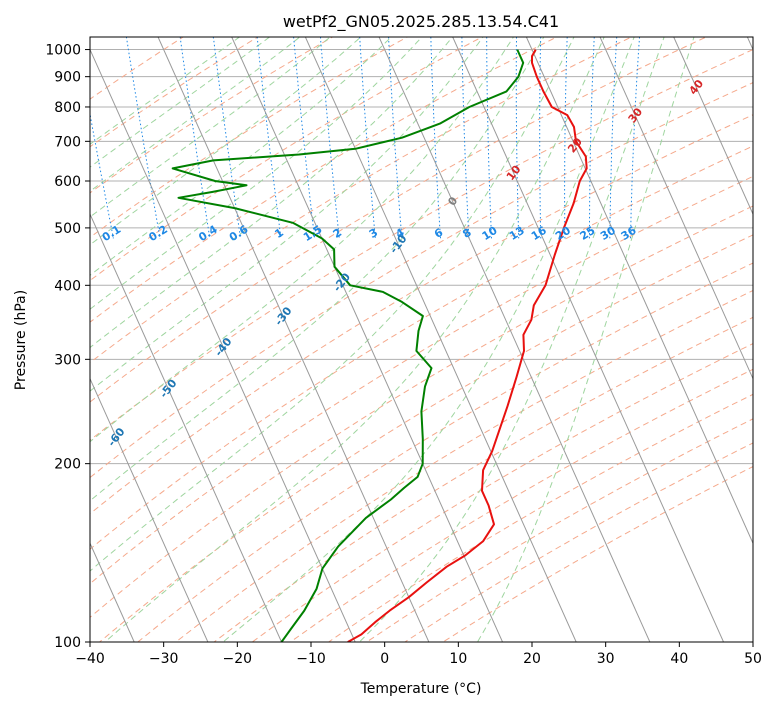  What do you see at coordinates (67, 182) in the screenshot?
I see `y-tick-label: 600` at bounding box center [67, 182].